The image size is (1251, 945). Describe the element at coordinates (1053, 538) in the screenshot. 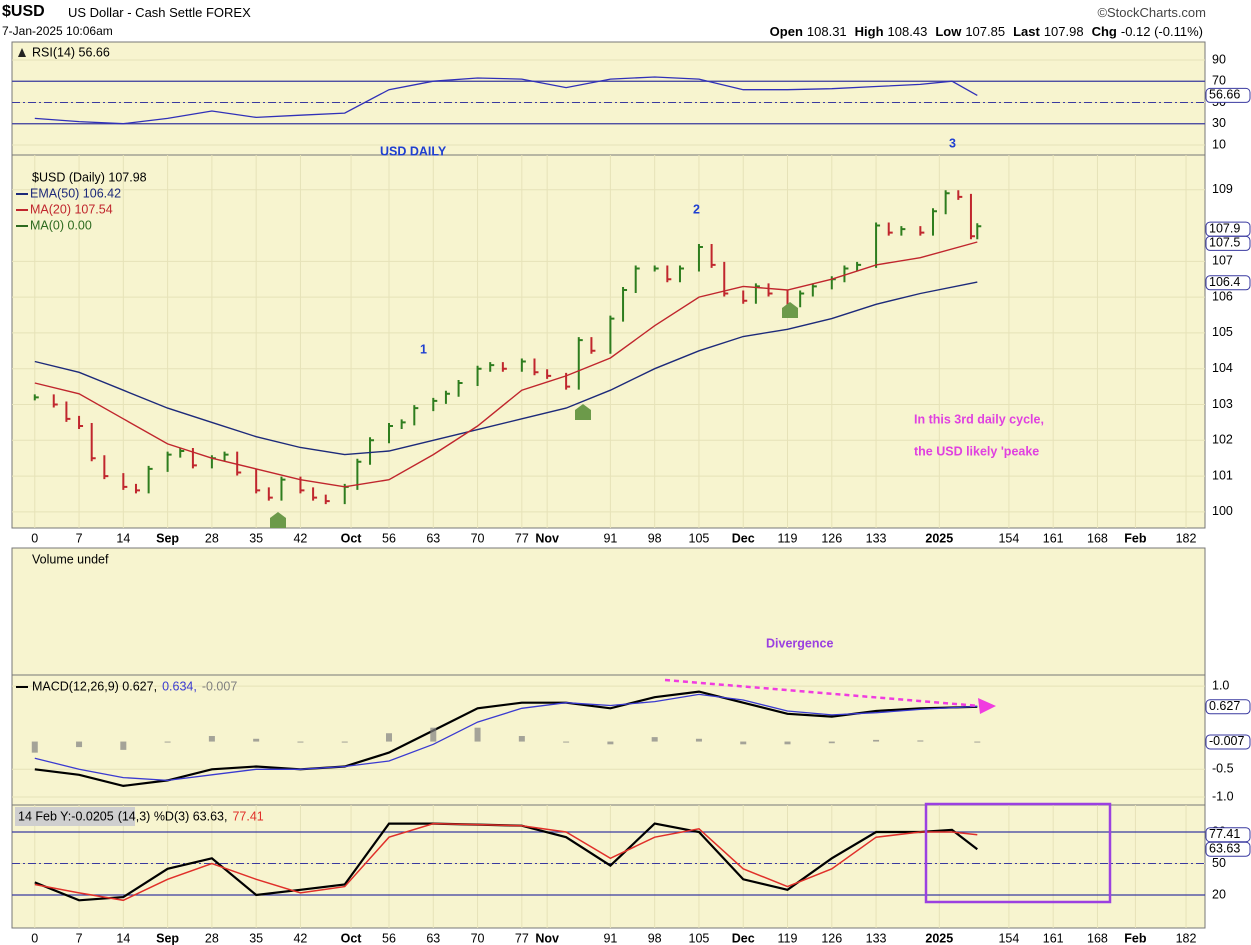

I see `x-tick-label: 161` at that location.